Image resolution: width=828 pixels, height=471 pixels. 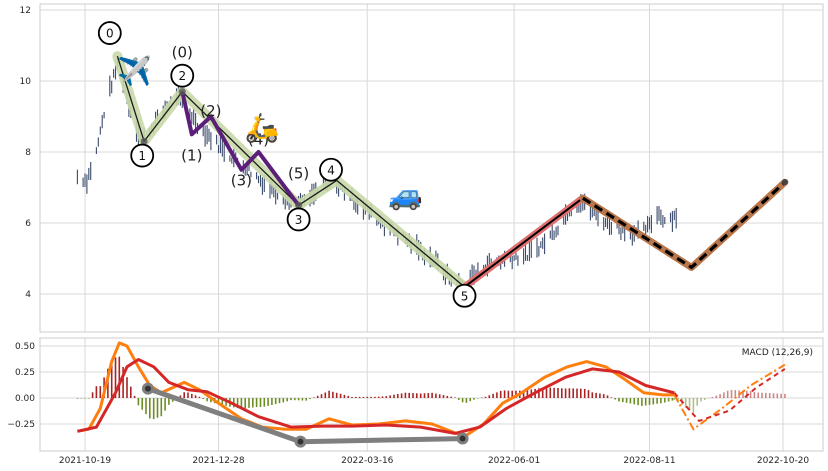 I want to click on wave-label-text: 2, so click(x=182, y=76).